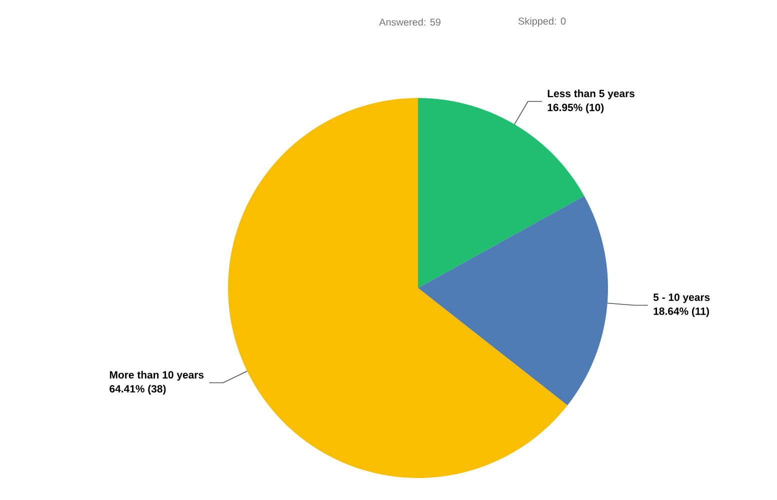  Describe the element at coordinates (138, 389) in the screenshot. I see `data-label: 64.41% (38)` at that location.